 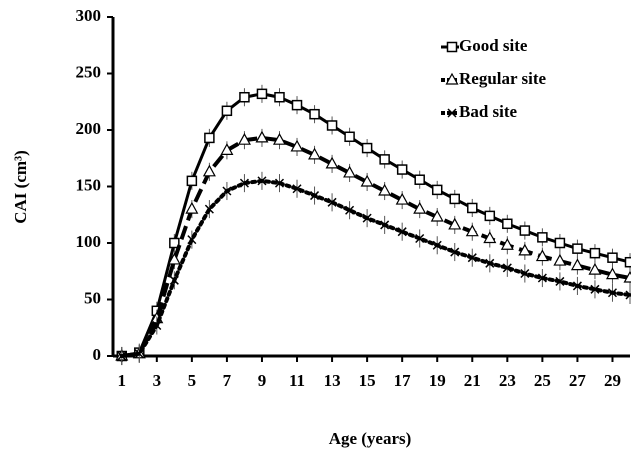 I want to click on x-tick-label: 21, so click(x=472, y=380).